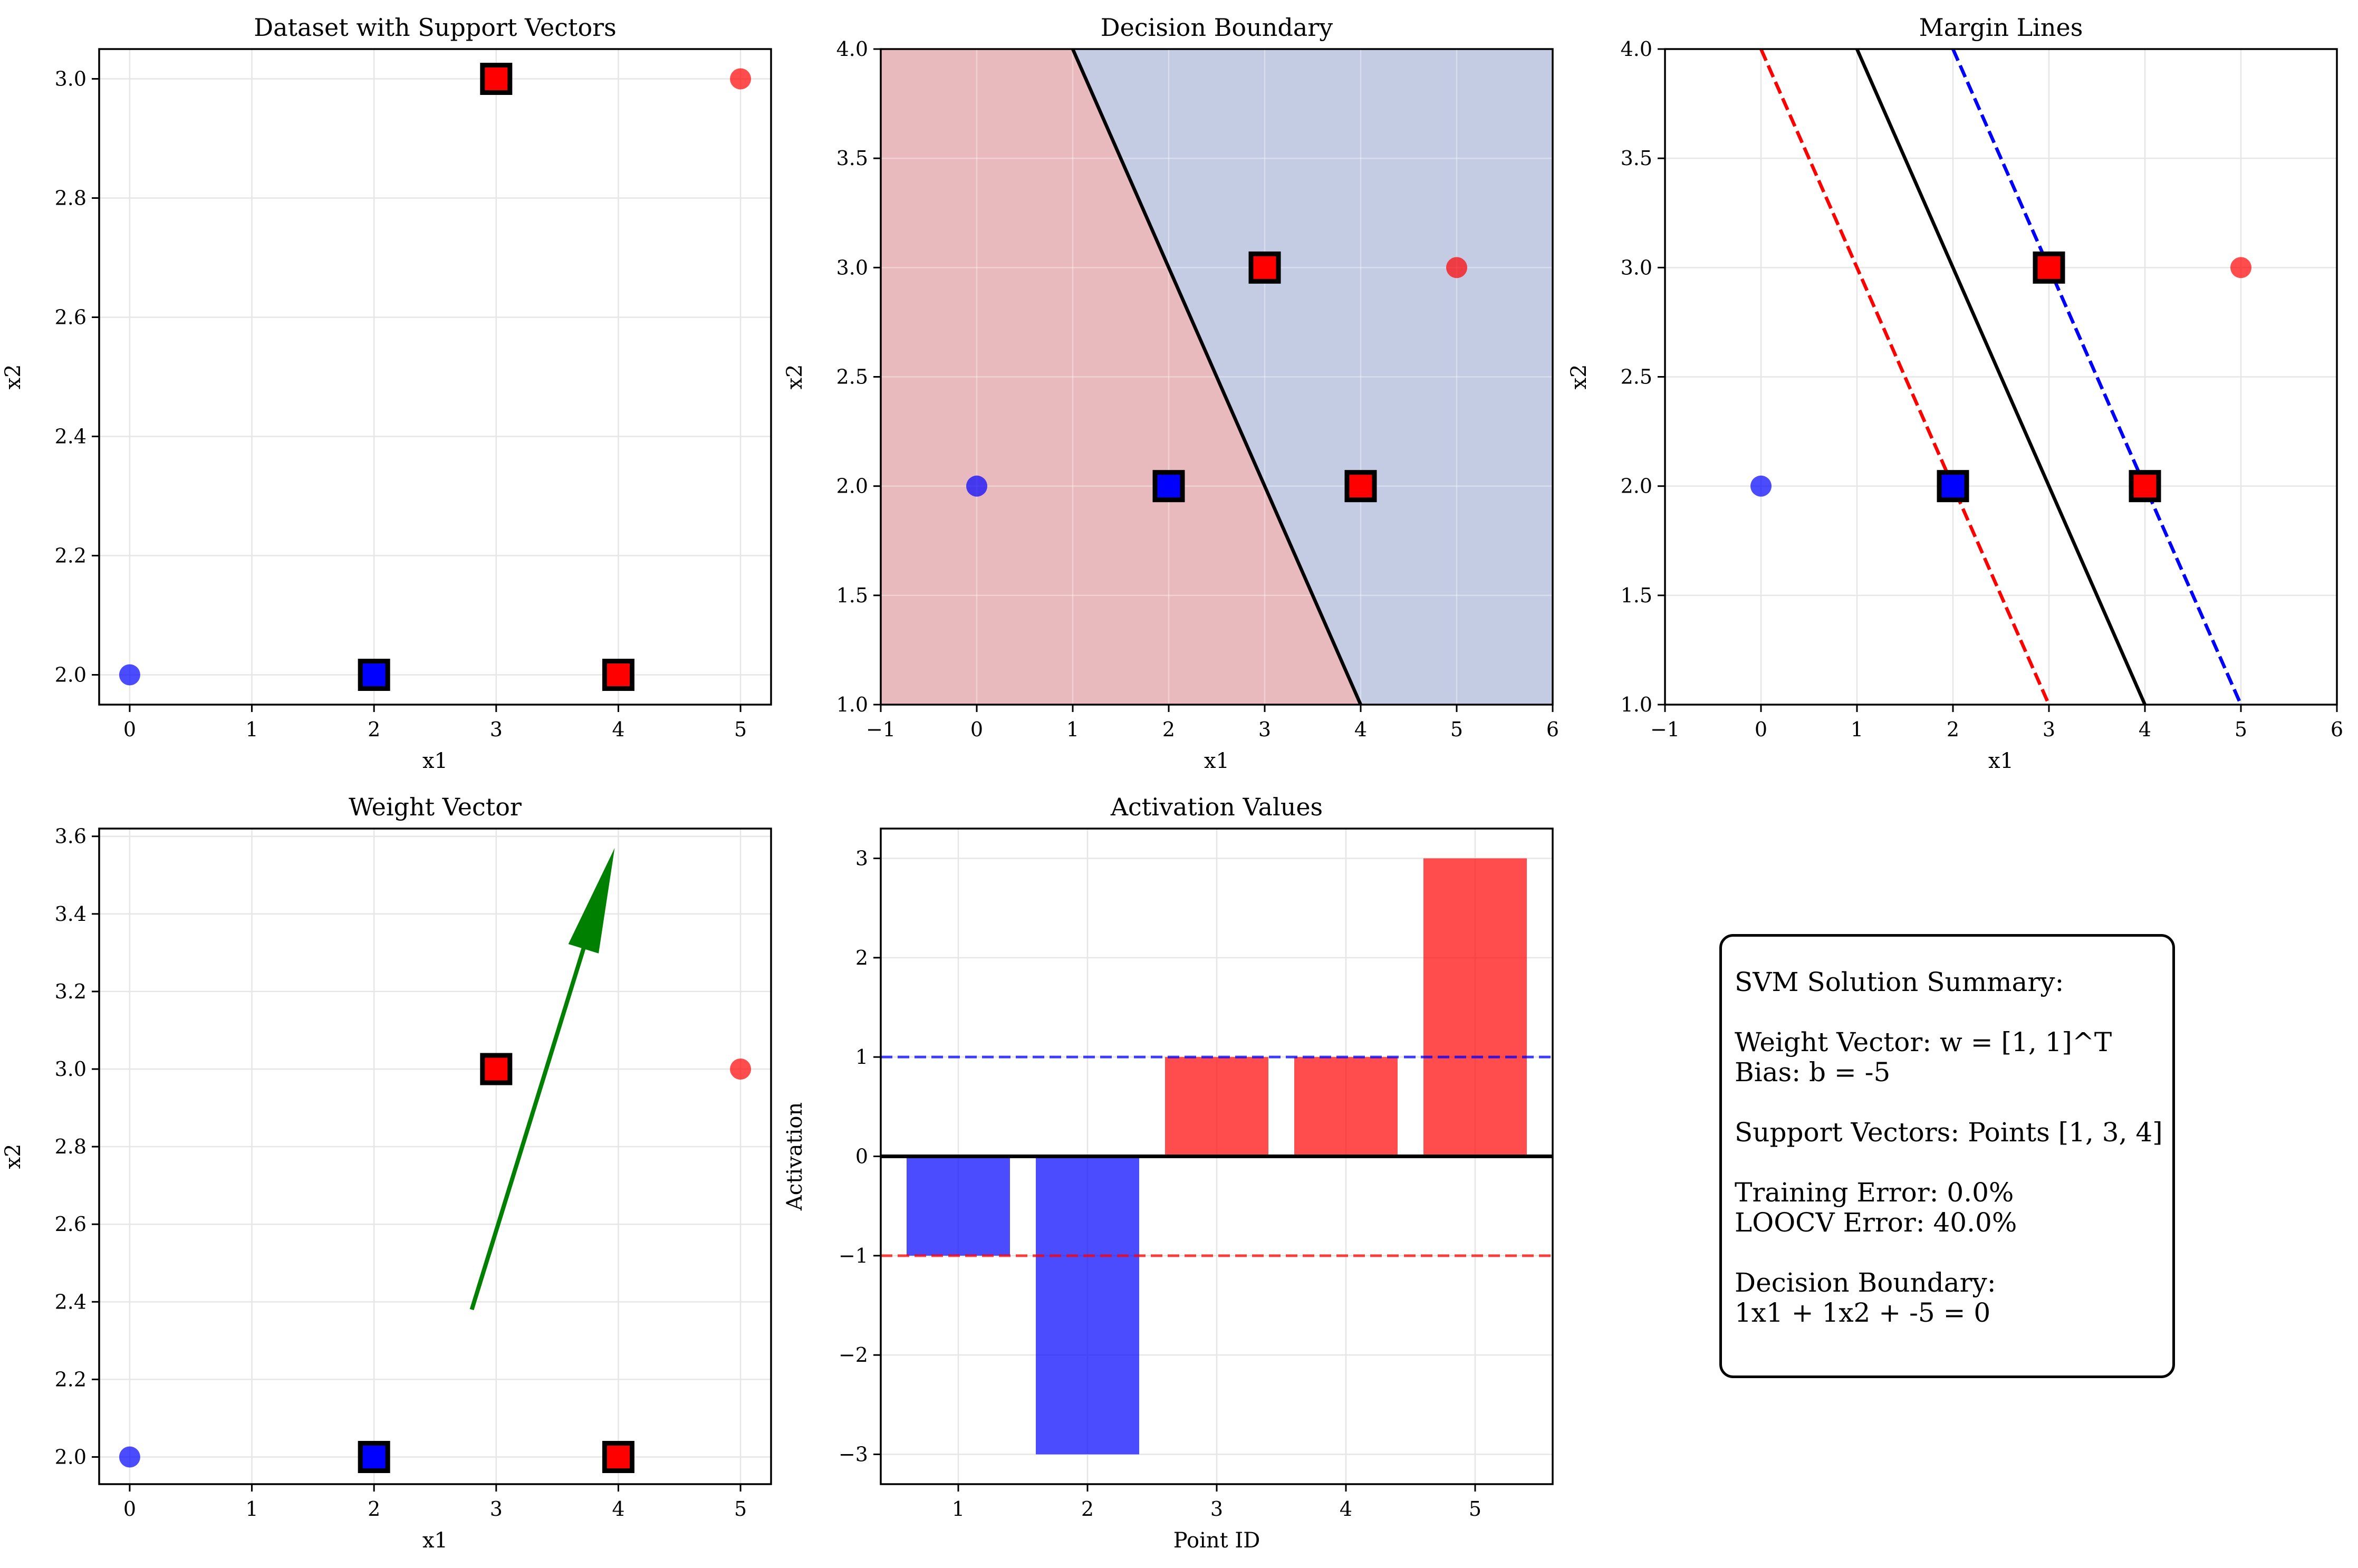  I want to click on y-tick-label: 3, so click(862, 859).